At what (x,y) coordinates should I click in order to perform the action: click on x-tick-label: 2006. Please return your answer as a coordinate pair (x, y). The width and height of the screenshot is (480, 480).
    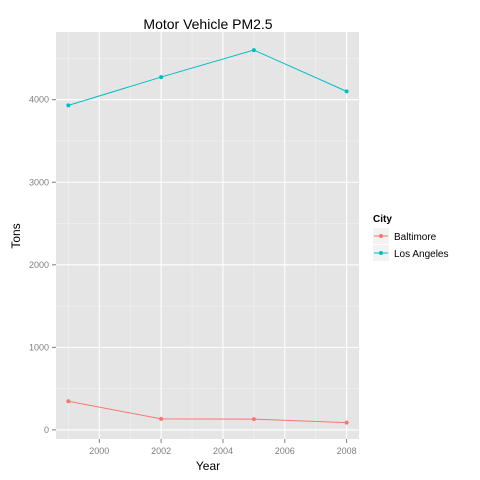
    Looking at the image, I should click on (285, 451).